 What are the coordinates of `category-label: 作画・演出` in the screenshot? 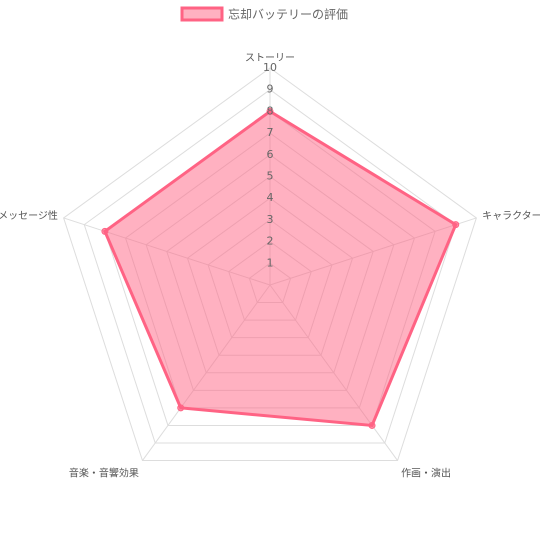 It's located at (426, 472).